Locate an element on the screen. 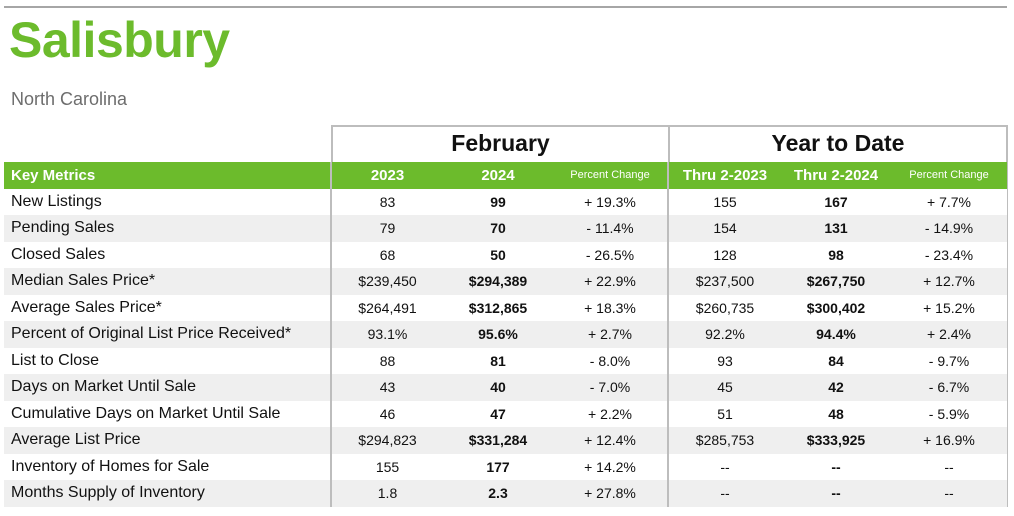  ytd-percent-change: - 6.7% is located at coordinates (949, 387).